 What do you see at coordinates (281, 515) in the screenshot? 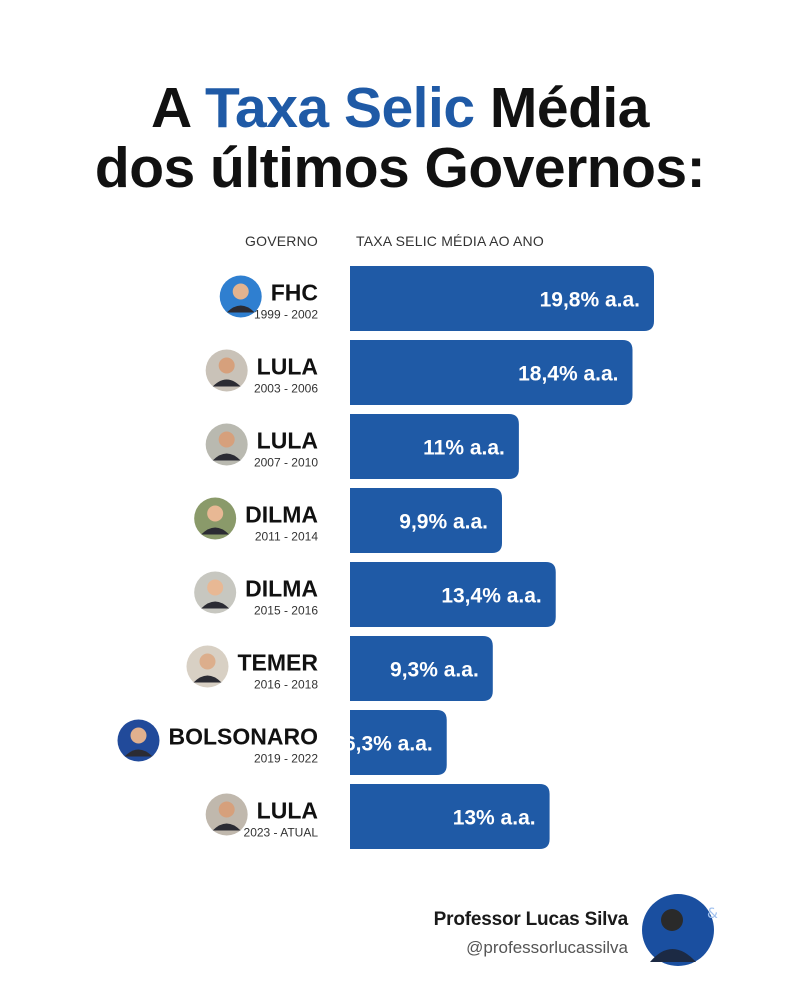
I see `government-name-3: DILMA` at bounding box center [281, 515].